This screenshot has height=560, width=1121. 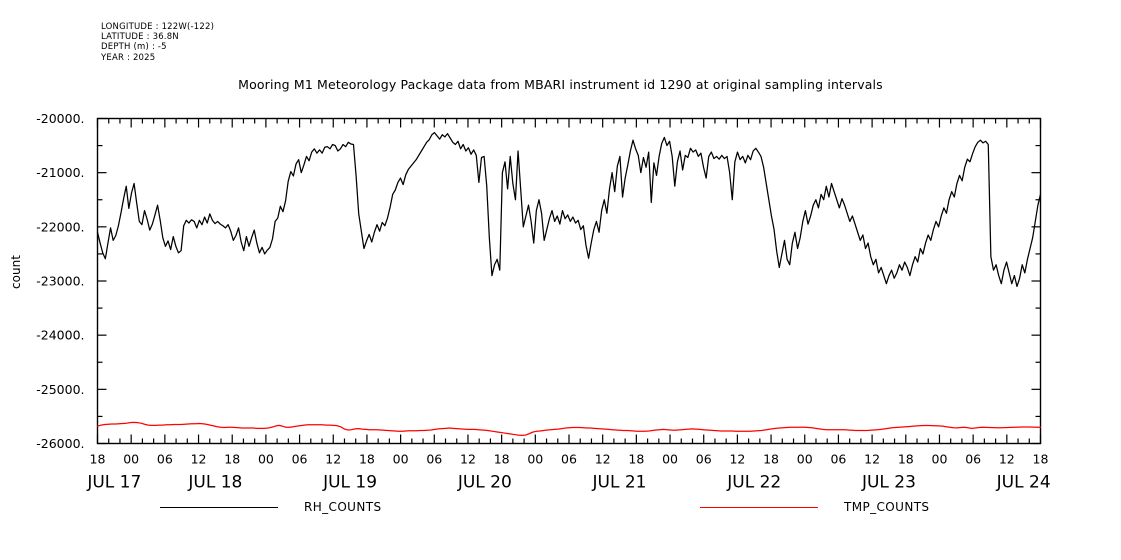 I want to click on x-axis-day-label: JUL 21, so click(x=619, y=483).